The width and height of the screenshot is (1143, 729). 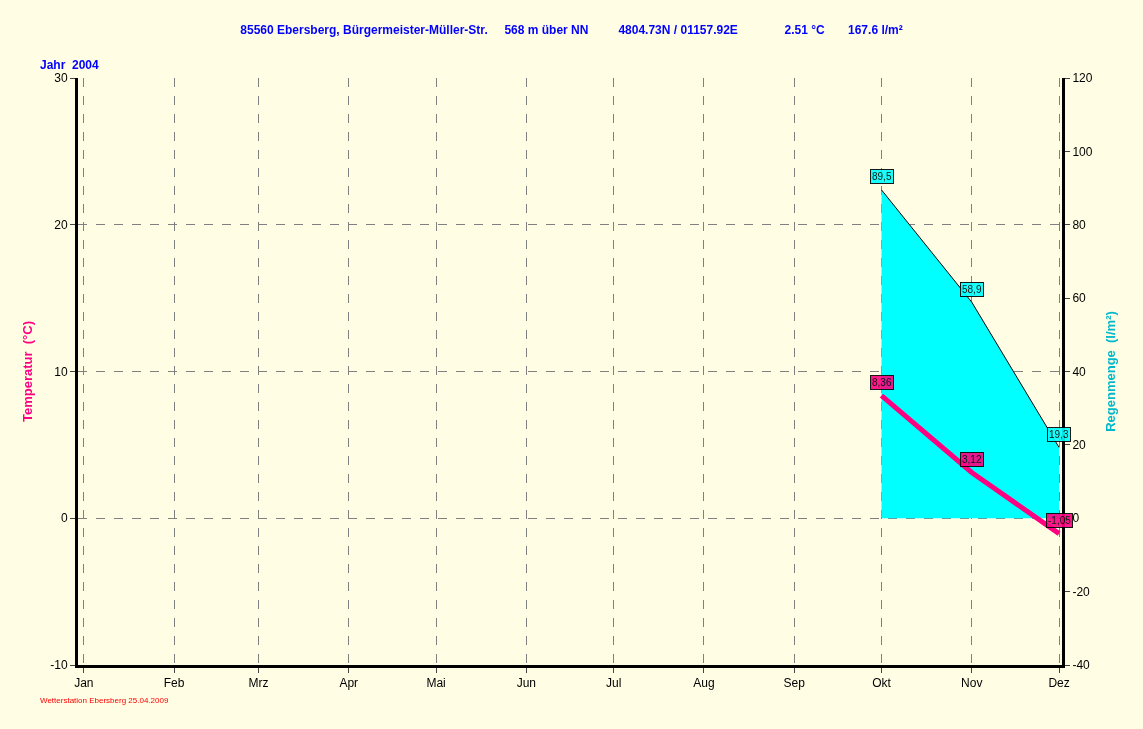 What do you see at coordinates (1079, 371) in the screenshot?
I see `y2-tick-label: 40` at bounding box center [1079, 371].